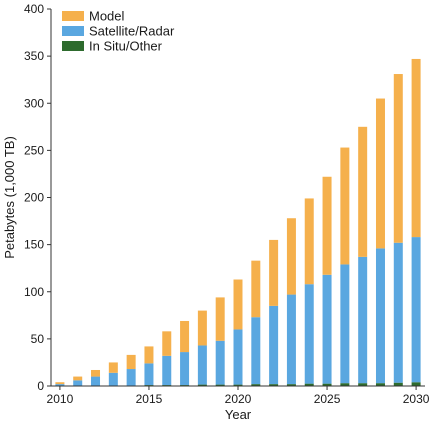 The width and height of the screenshot is (429, 426). Describe the element at coordinates (327, 399) in the screenshot. I see `x-tick-label-2025: 2025` at that location.